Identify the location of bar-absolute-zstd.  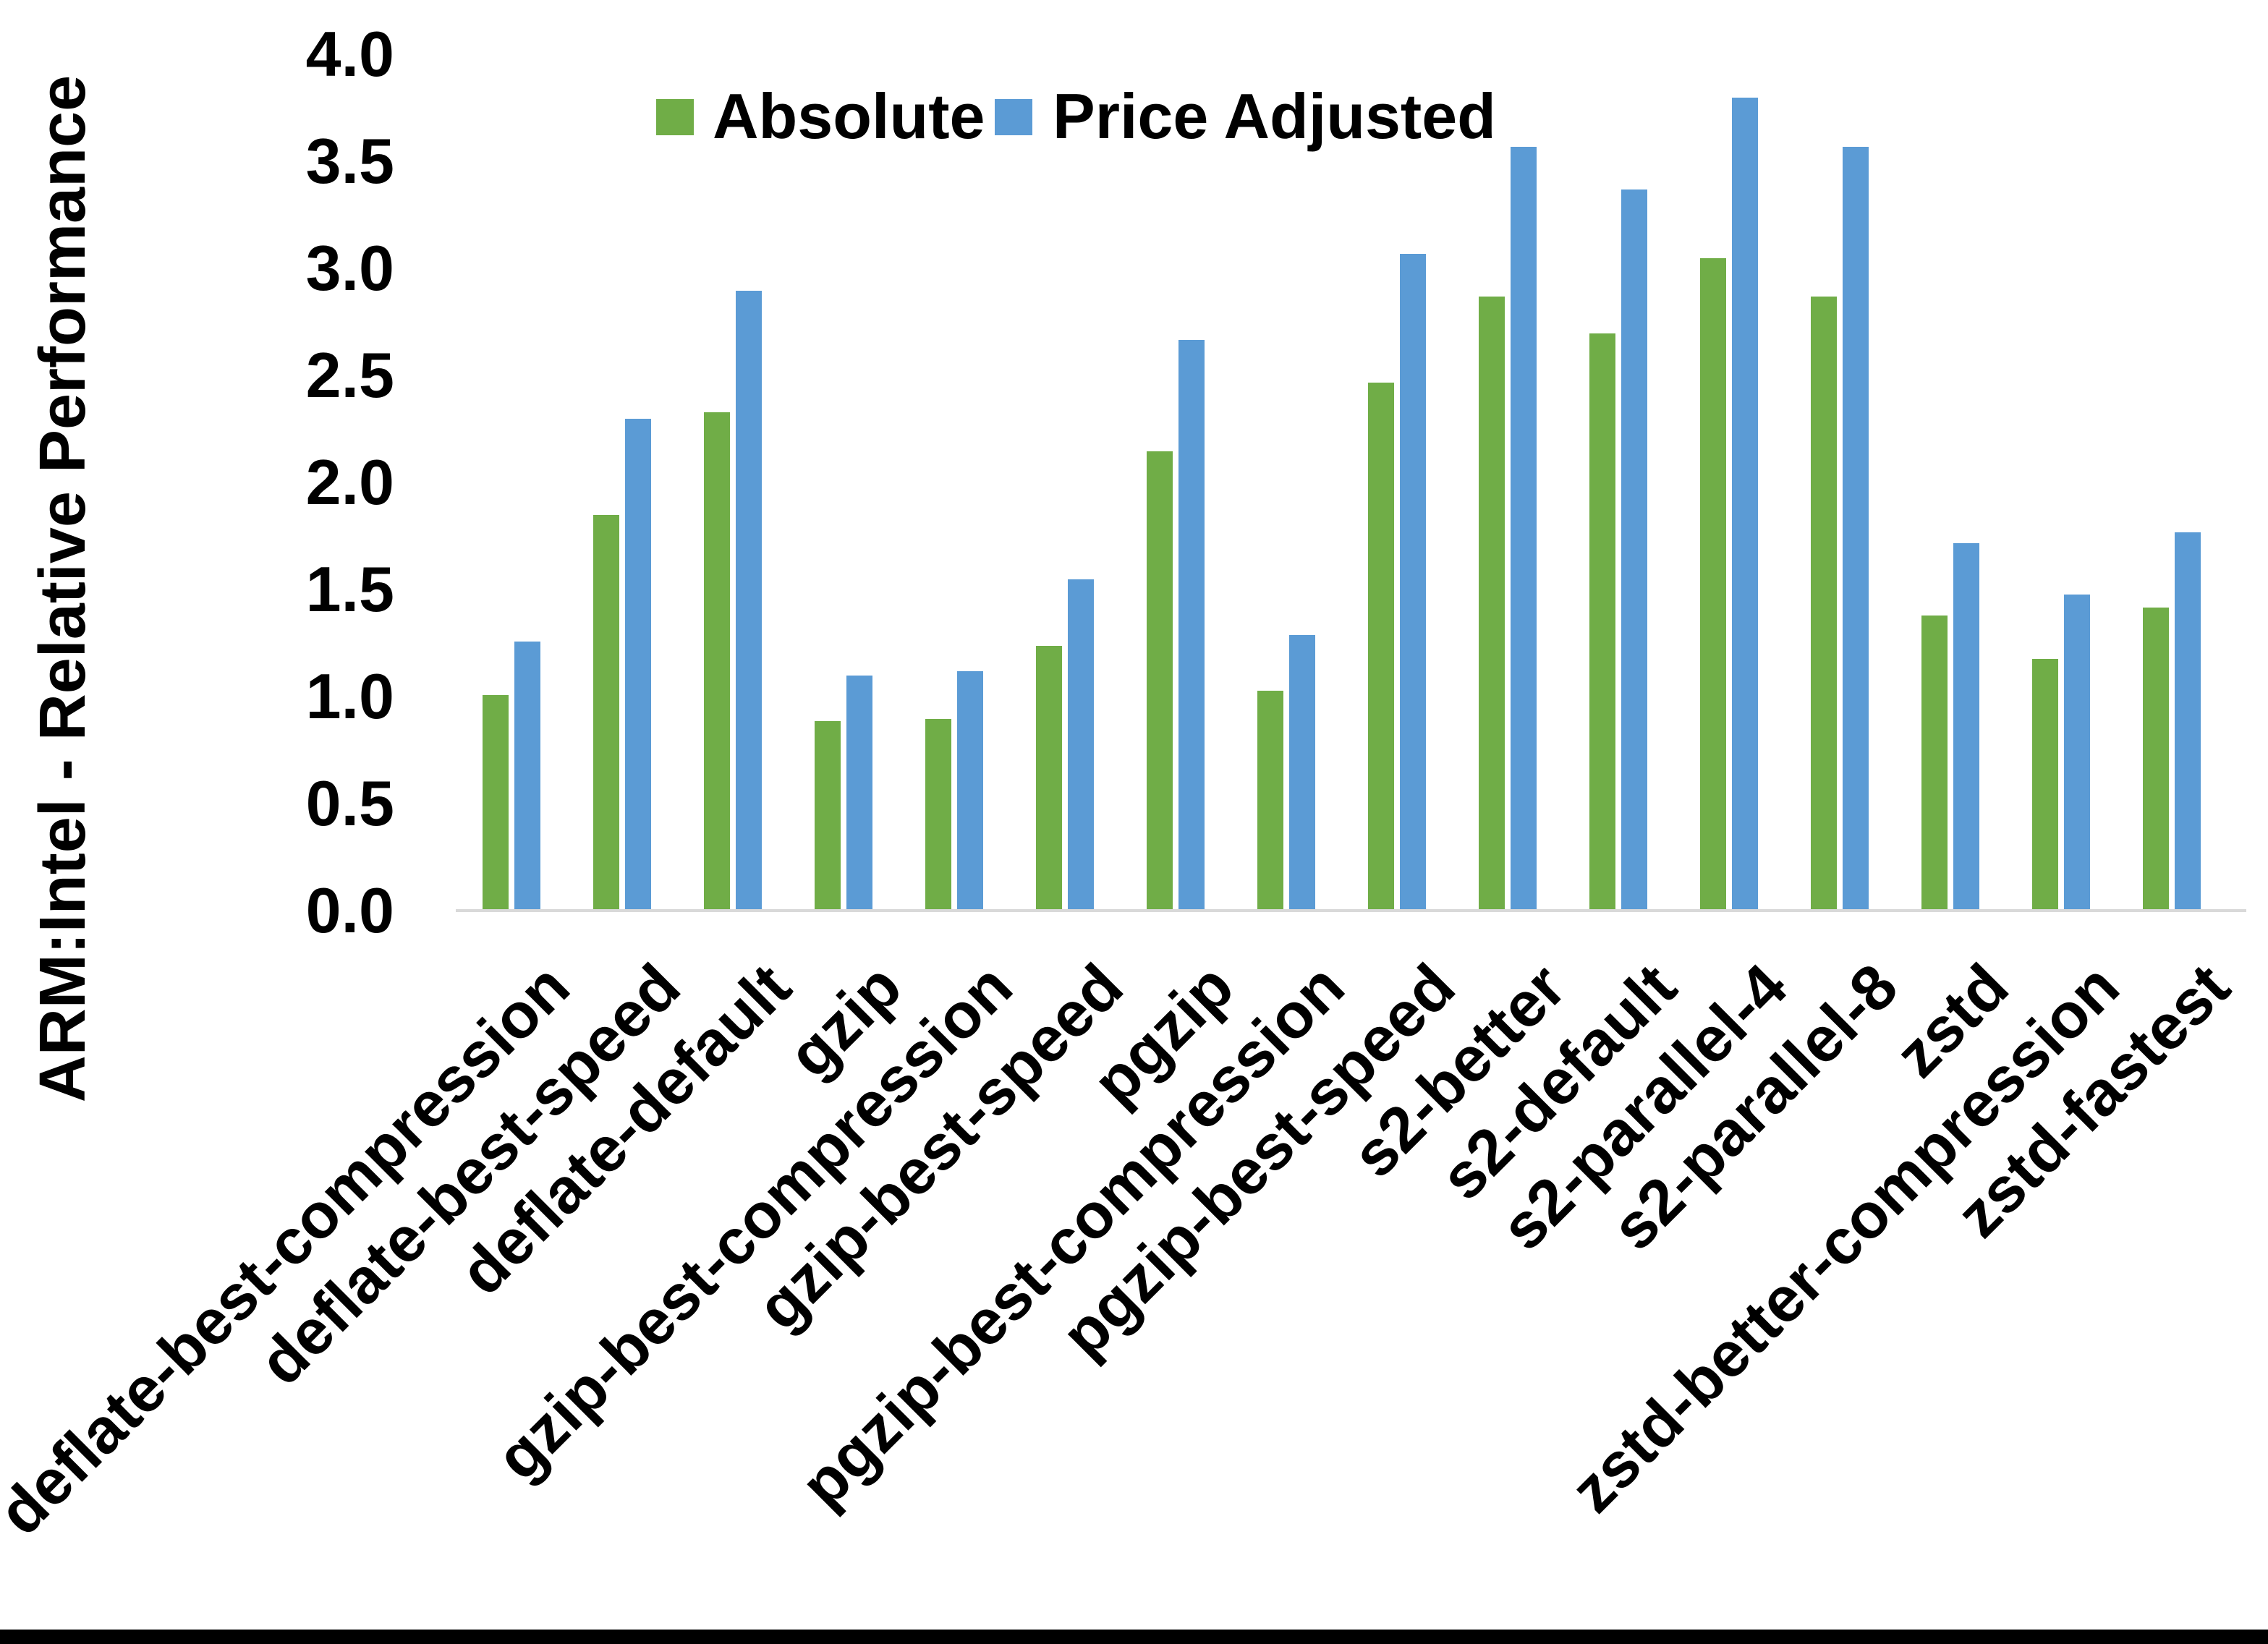
(1935, 762).